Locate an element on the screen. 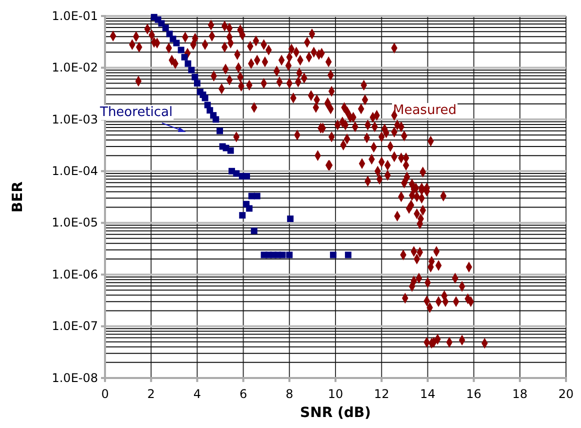 The height and width of the screenshot is (428, 581). x-tick-label: 4 is located at coordinates (197, 394).